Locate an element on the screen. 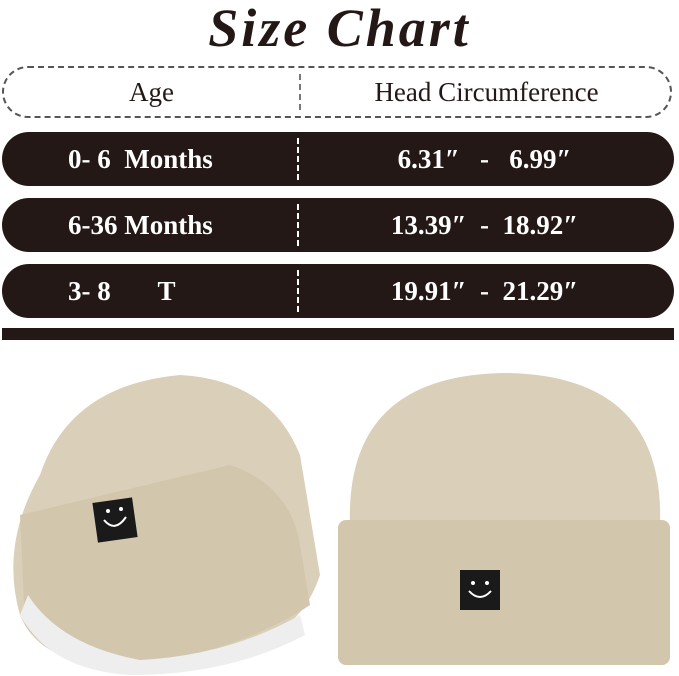 This screenshot has height=676, width=679. table-row: 6-36 Months 13.39″ - 18.92″ is located at coordinates (338, 225).